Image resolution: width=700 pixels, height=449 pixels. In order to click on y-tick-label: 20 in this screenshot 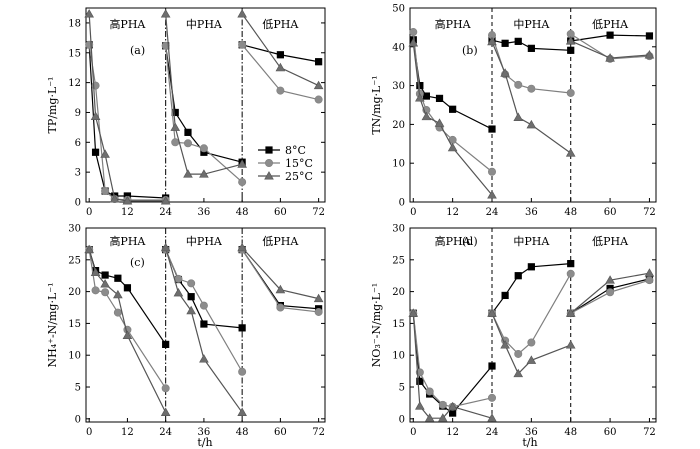, I will do `click(74, 292)`.